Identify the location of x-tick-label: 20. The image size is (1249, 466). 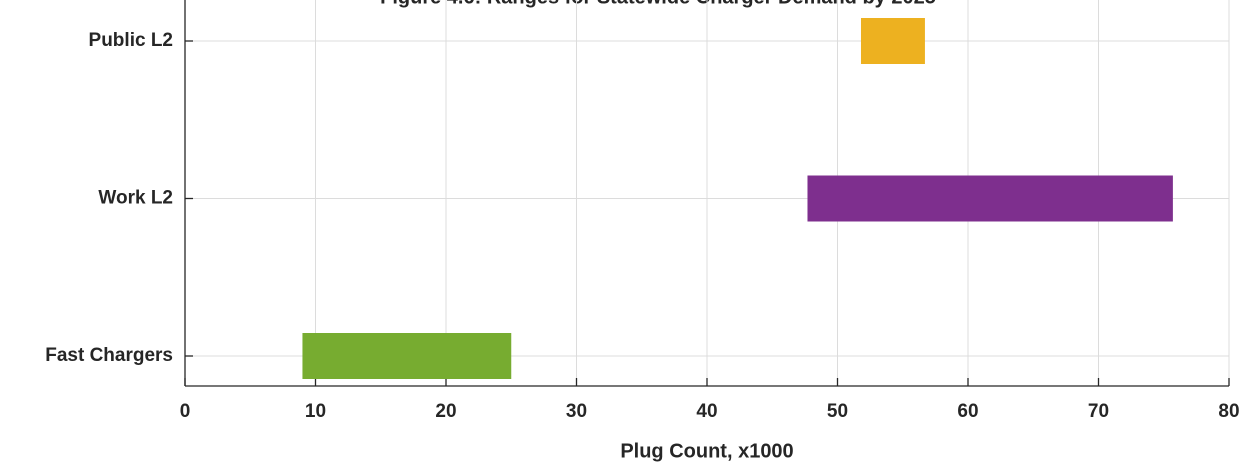
(445, 411).